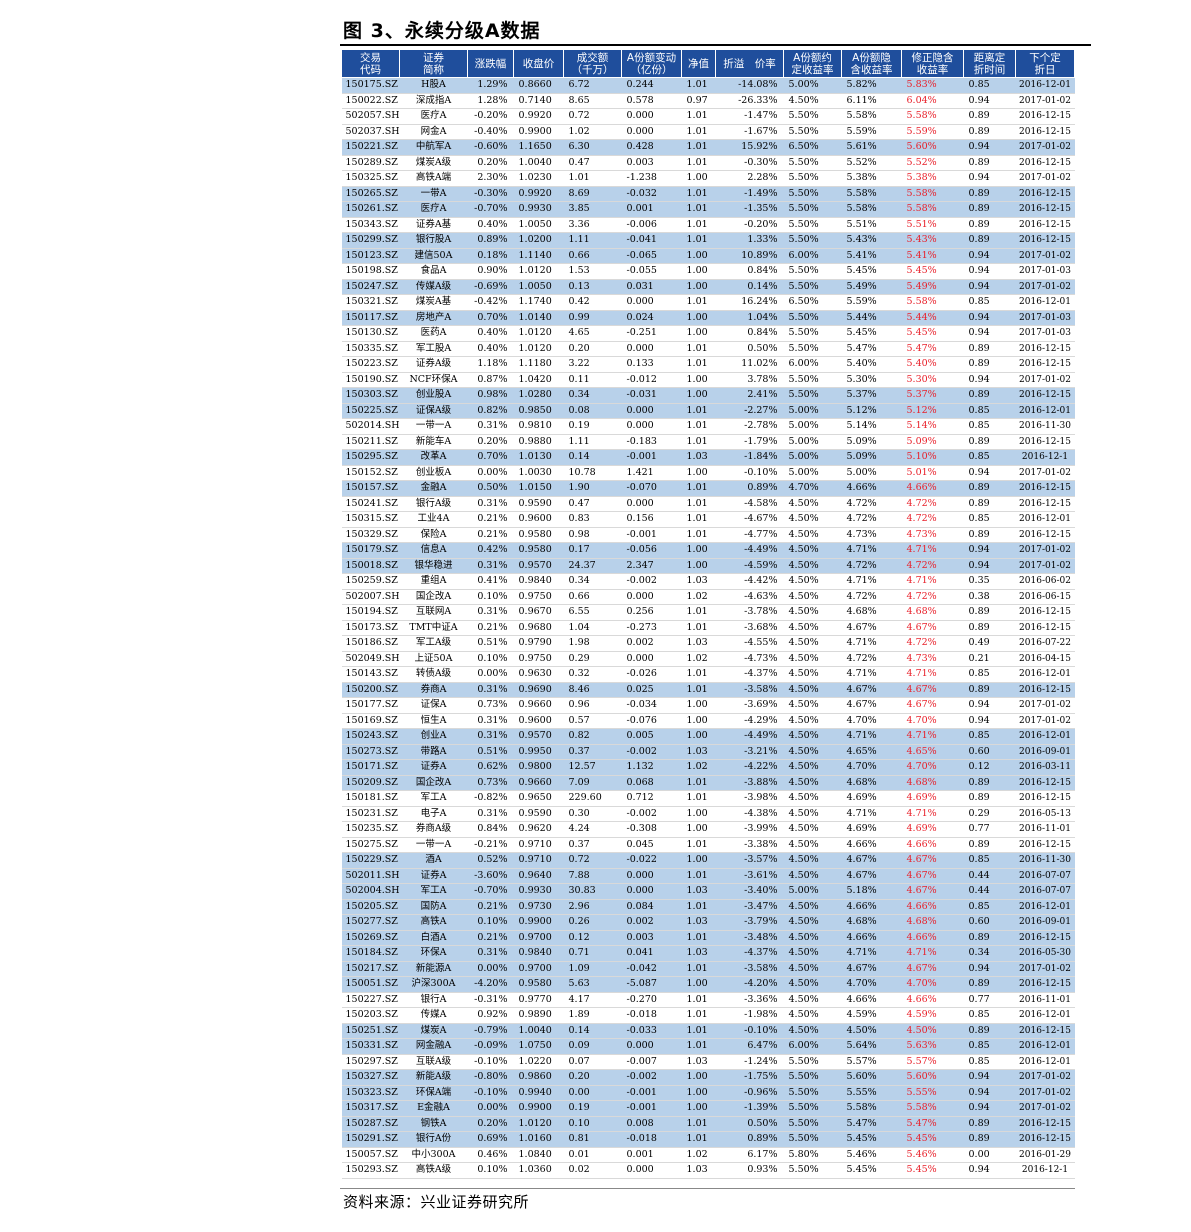 The height and width of the screenshot is (1232, 1191). Describe the element at coordinates (871, 380) in the screenshot. I see `cell-implied-yield: 5.30%` at that location.